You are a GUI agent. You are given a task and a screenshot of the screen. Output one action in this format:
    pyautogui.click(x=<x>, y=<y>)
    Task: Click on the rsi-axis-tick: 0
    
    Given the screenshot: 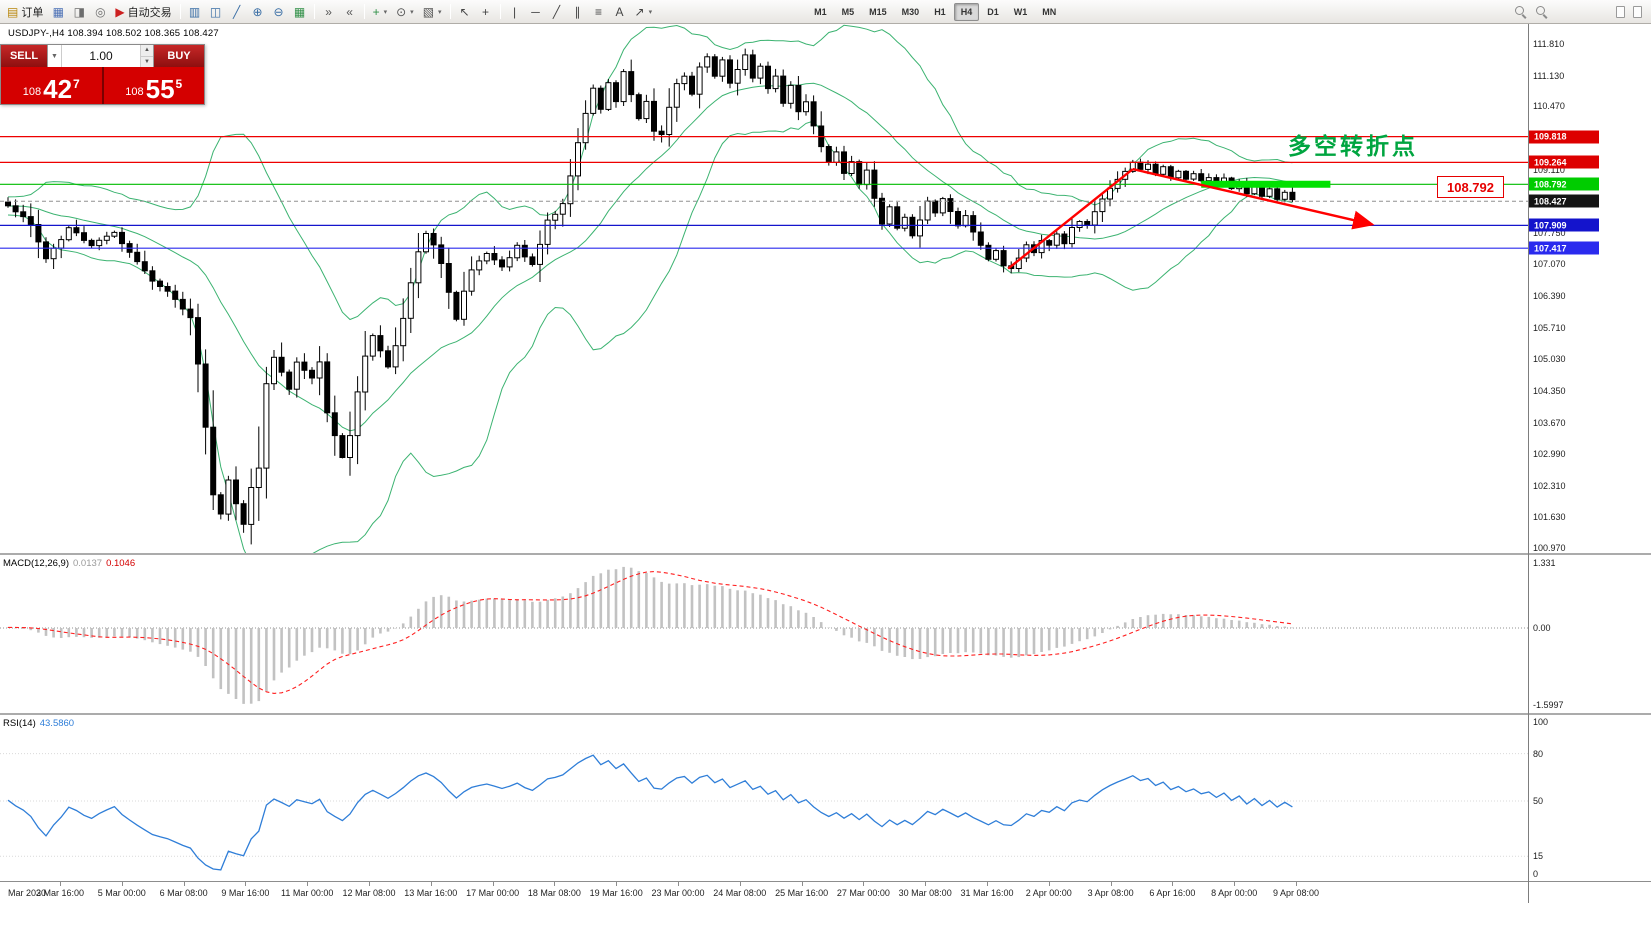 What is the action you would take?
    pyautogui.click(x=1536, y=874)
    